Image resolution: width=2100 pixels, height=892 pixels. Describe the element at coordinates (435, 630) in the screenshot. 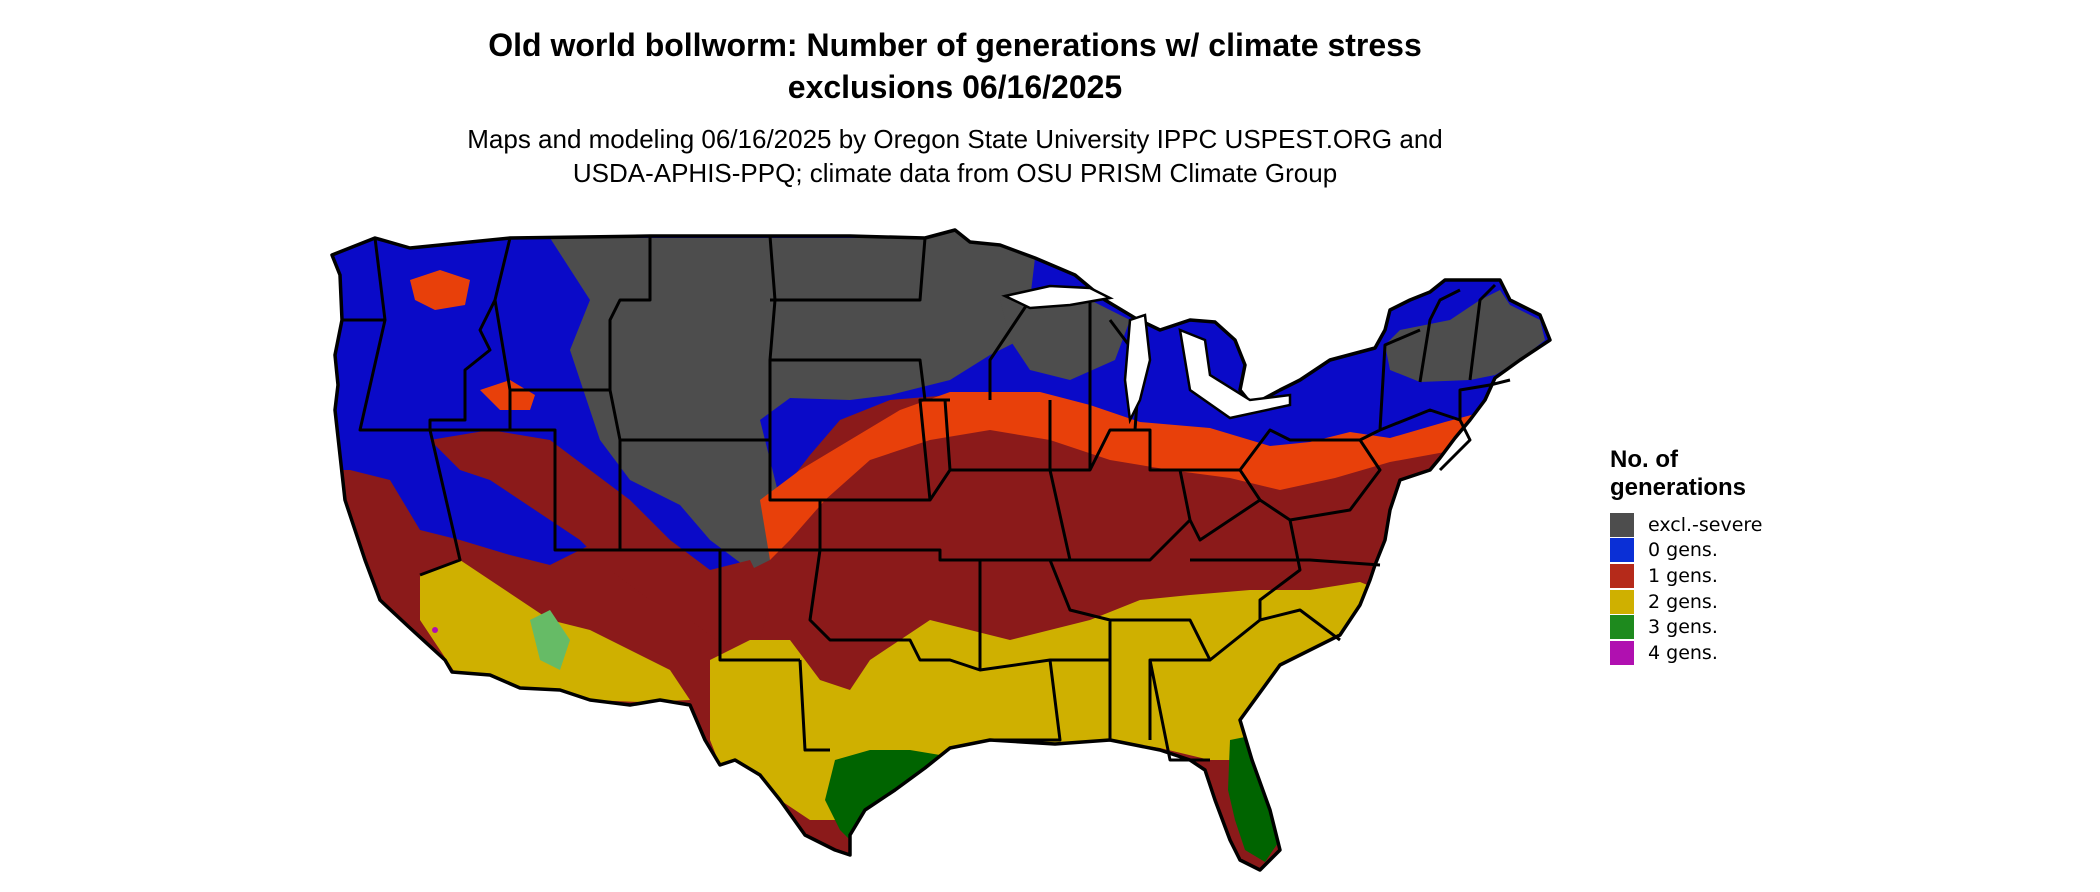

I see `zone-four-gens-socal` at that location.